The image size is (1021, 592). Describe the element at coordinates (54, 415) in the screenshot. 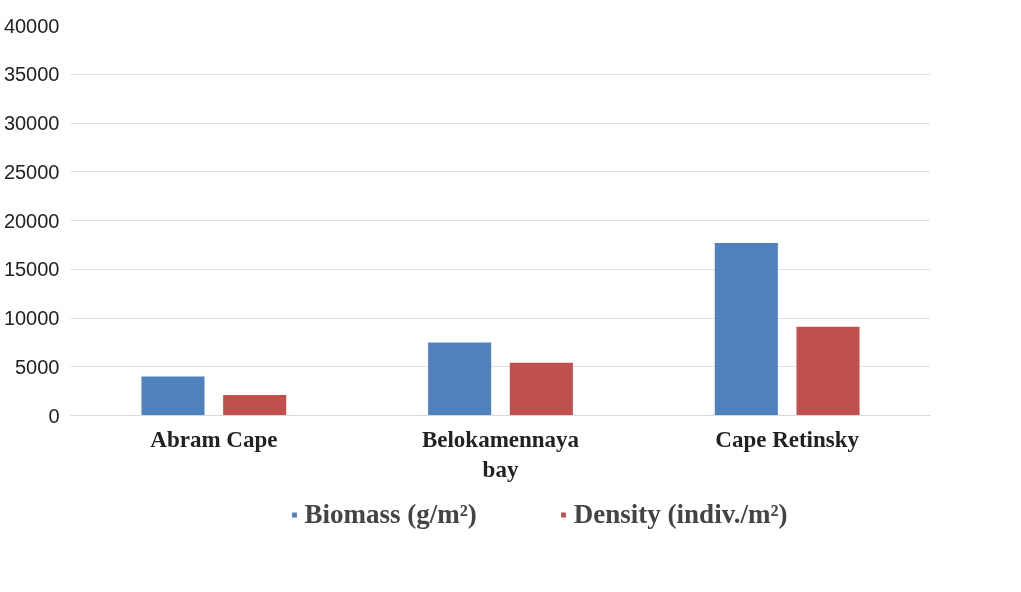

I see `y-tick-label: 0` at that location.